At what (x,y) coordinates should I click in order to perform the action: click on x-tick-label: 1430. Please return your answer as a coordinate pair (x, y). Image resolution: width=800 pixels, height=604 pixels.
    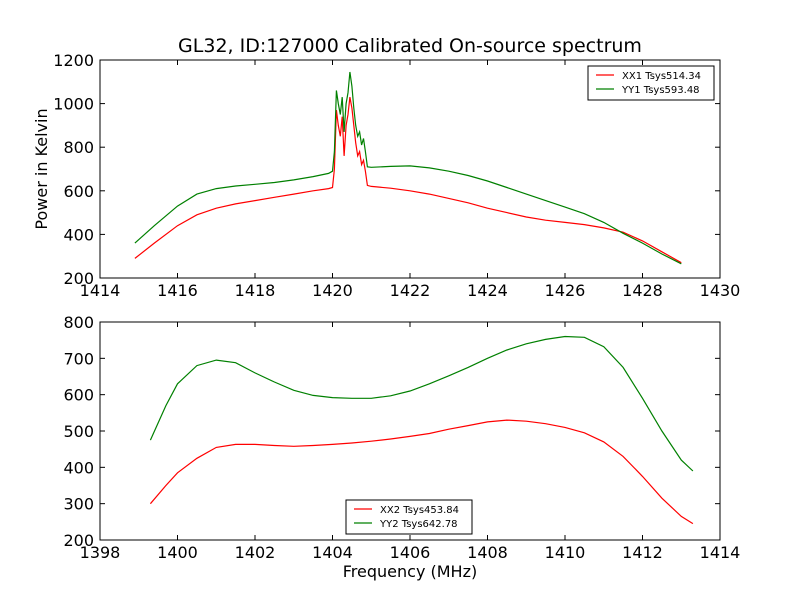
    Looking at the image, I should click on (720, 290).